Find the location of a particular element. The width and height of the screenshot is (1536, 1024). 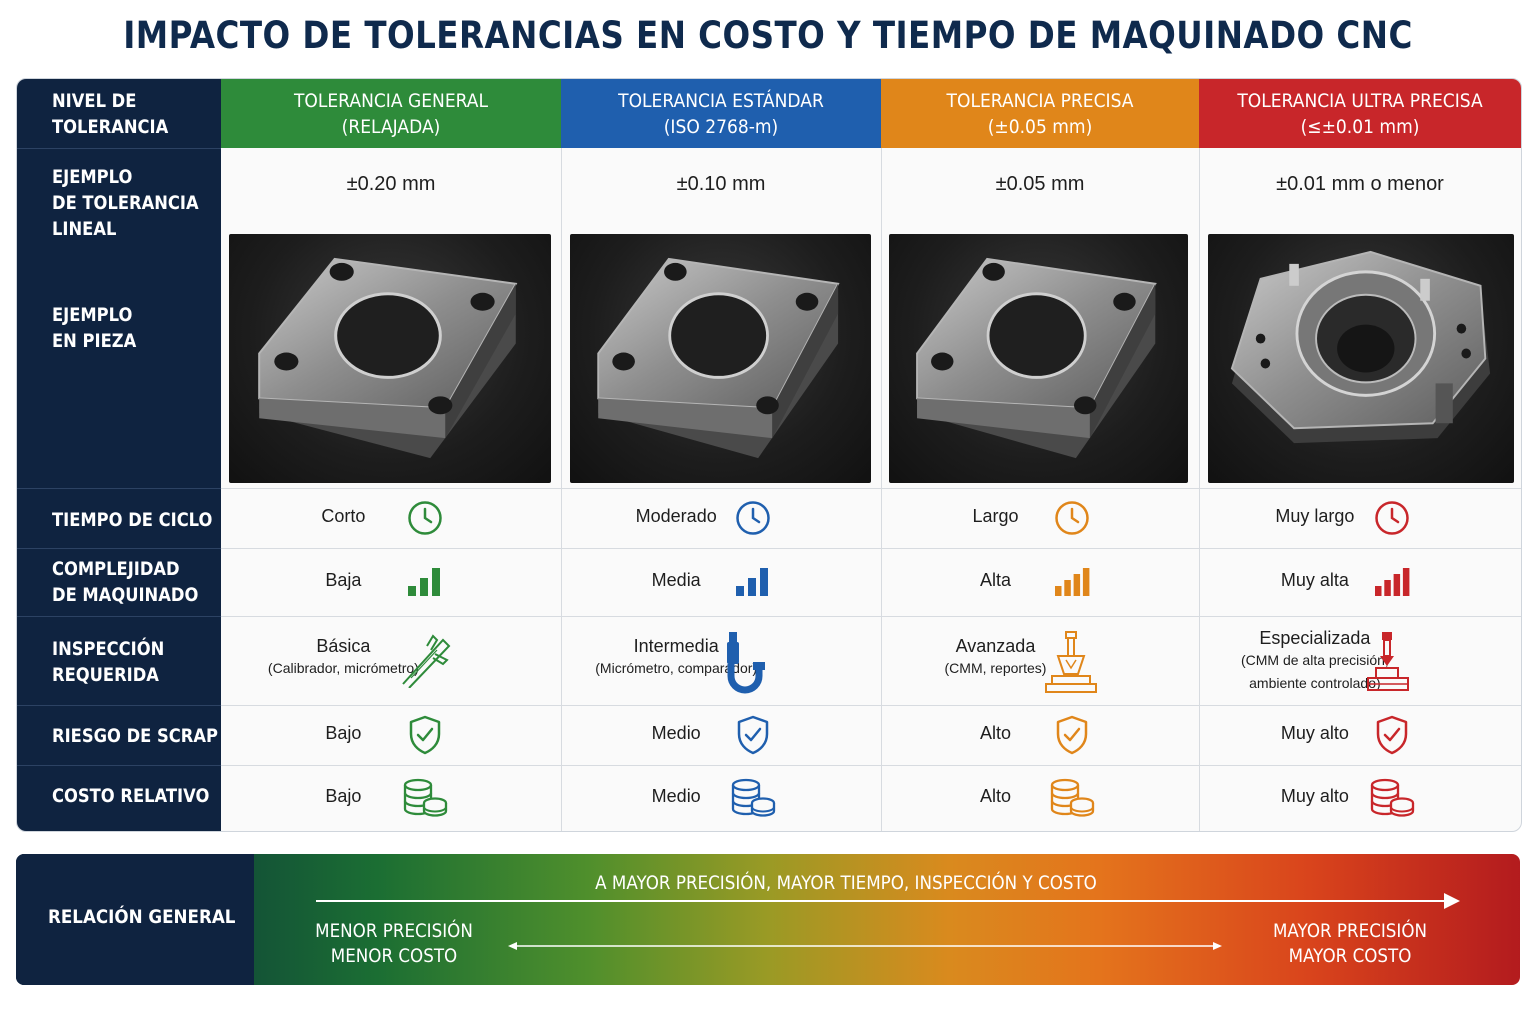

row-label-riesgo: RIESGO DE SCRAP is located at coordinates (135, 736).